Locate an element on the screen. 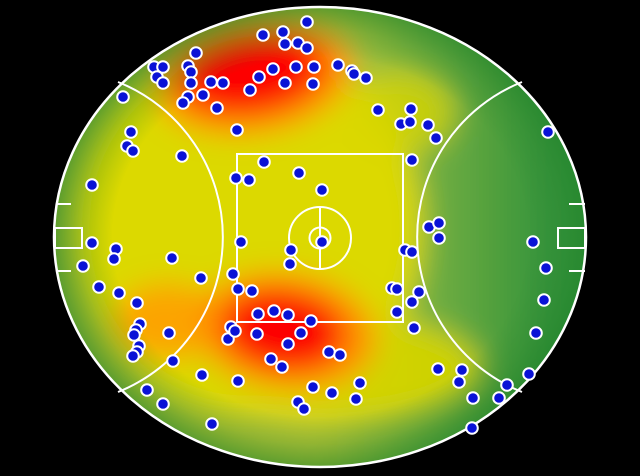 The height and width of the screenshot is (476, 640). fifty-metre-arc-right is located at coordinates (469, 237).